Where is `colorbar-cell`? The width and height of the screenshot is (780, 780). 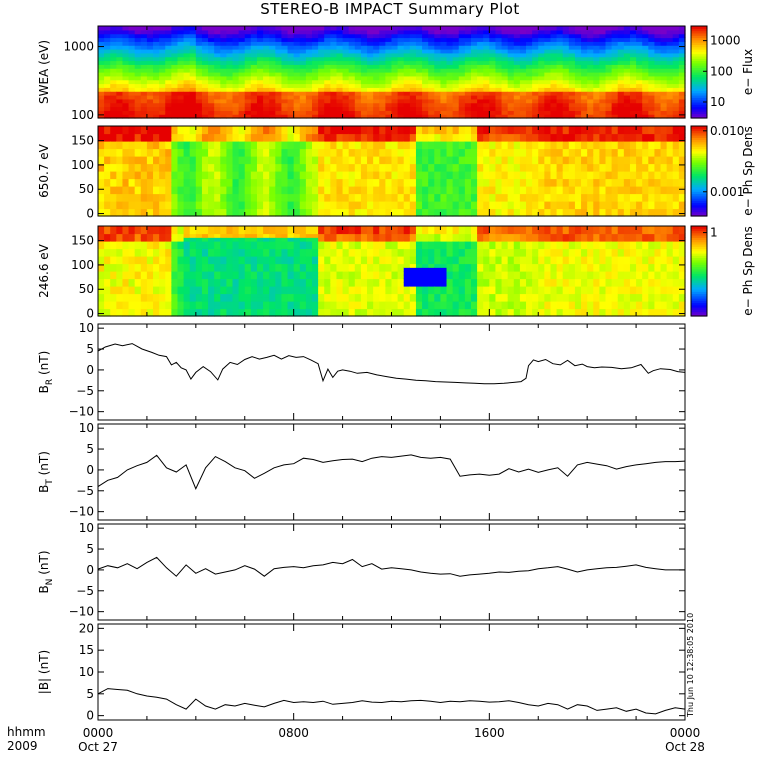 colorbar-cell is located at coordinates (699, 108).